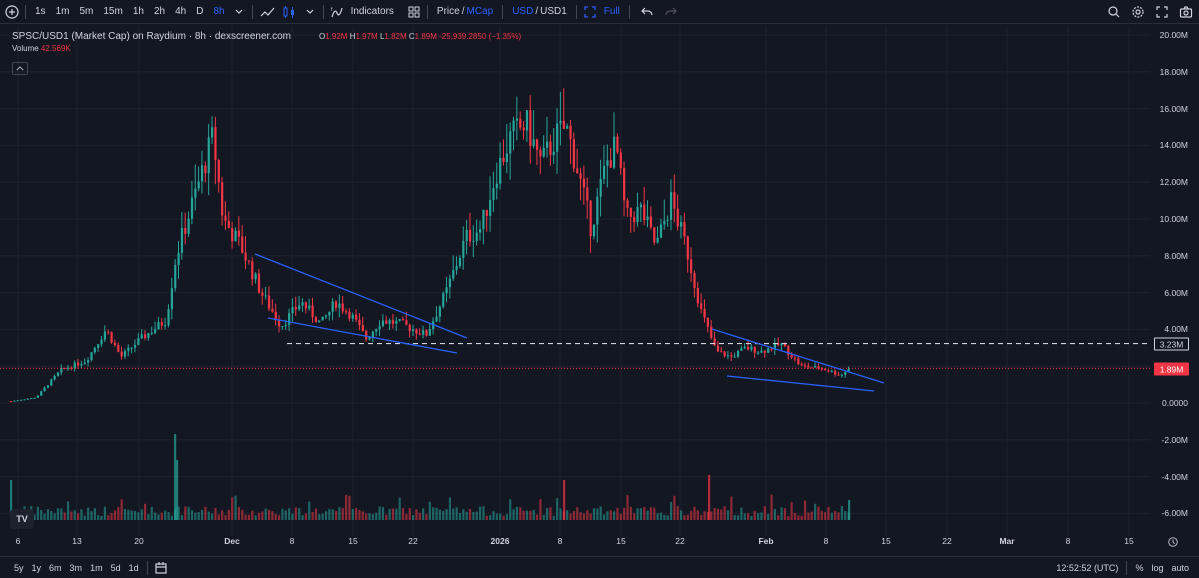 The width and height of the screenshot is (1199, 578). What do you see at coordinates (12, 12) in the screenshot?
I see `add-symbol-icon` at bounding box center [12, 12].